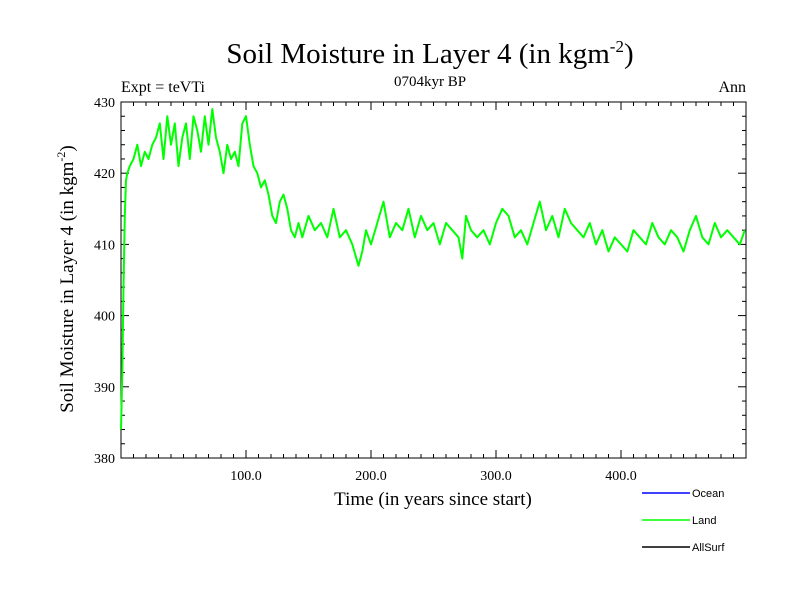  I want to click on x-tick-label: 200.0, so click(371, 476).